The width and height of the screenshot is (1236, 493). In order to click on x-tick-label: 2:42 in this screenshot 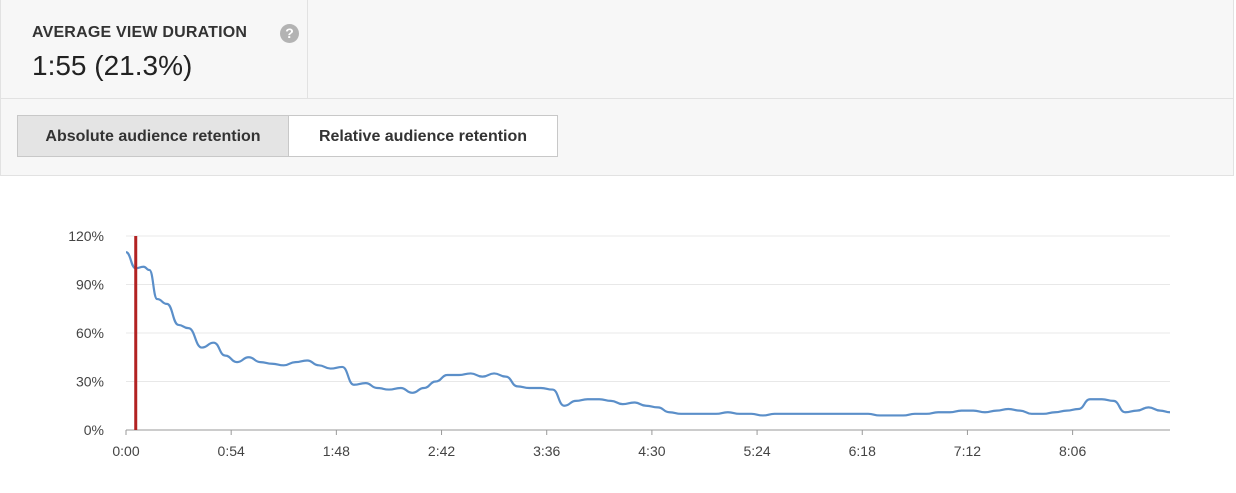, I will do `click(441, 451)`.